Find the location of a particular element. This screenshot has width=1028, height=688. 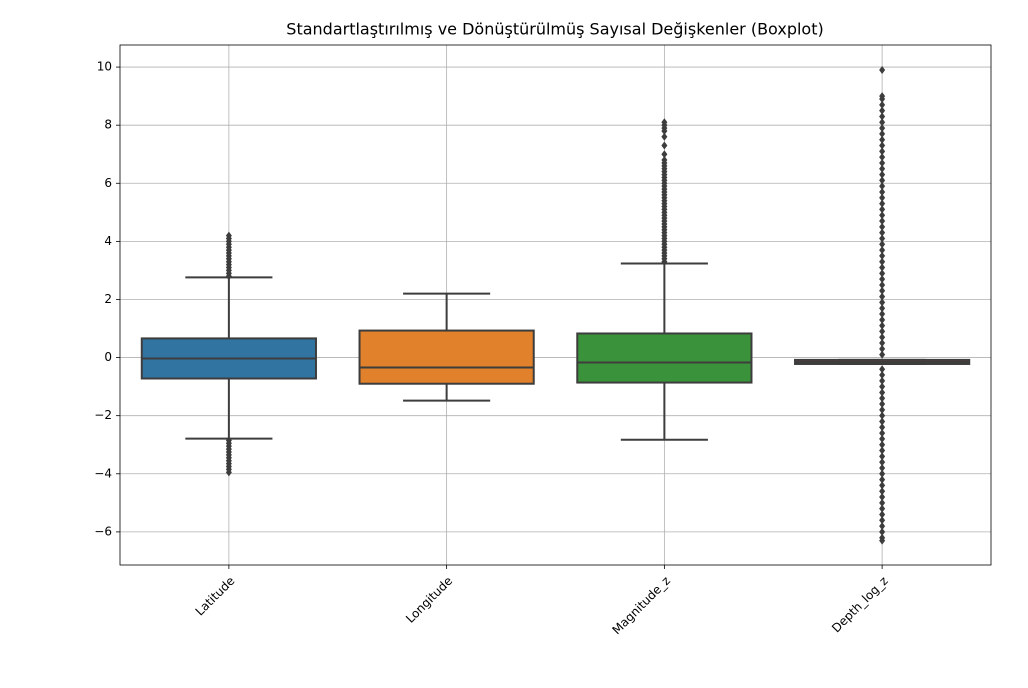

y-tick-label: −6 is located at coordinates (103, 531).